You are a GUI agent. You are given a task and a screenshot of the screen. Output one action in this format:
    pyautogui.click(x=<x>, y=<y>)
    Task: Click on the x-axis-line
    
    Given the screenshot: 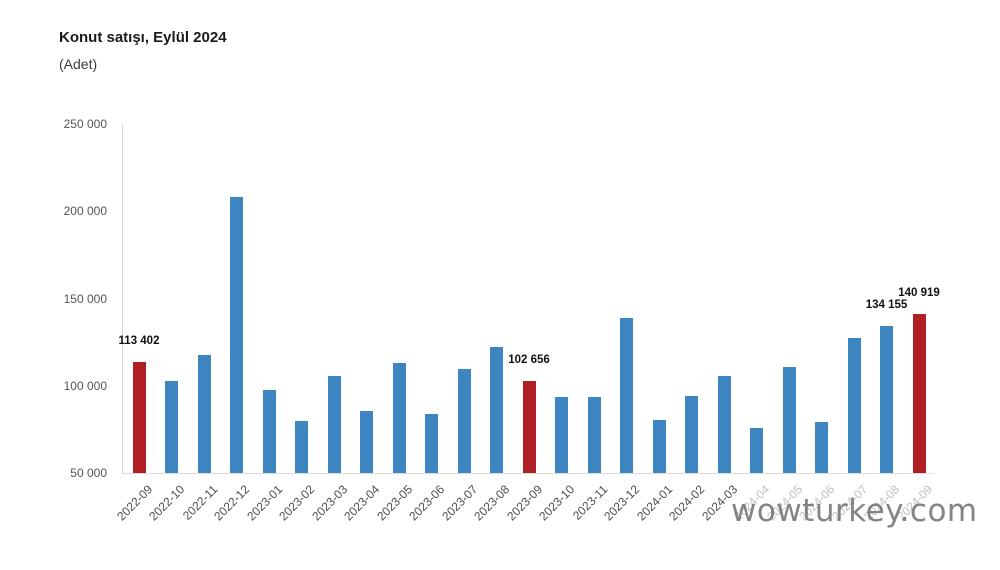 What is the action you would take?
    pyautogui.click(x=528, y=473)
    